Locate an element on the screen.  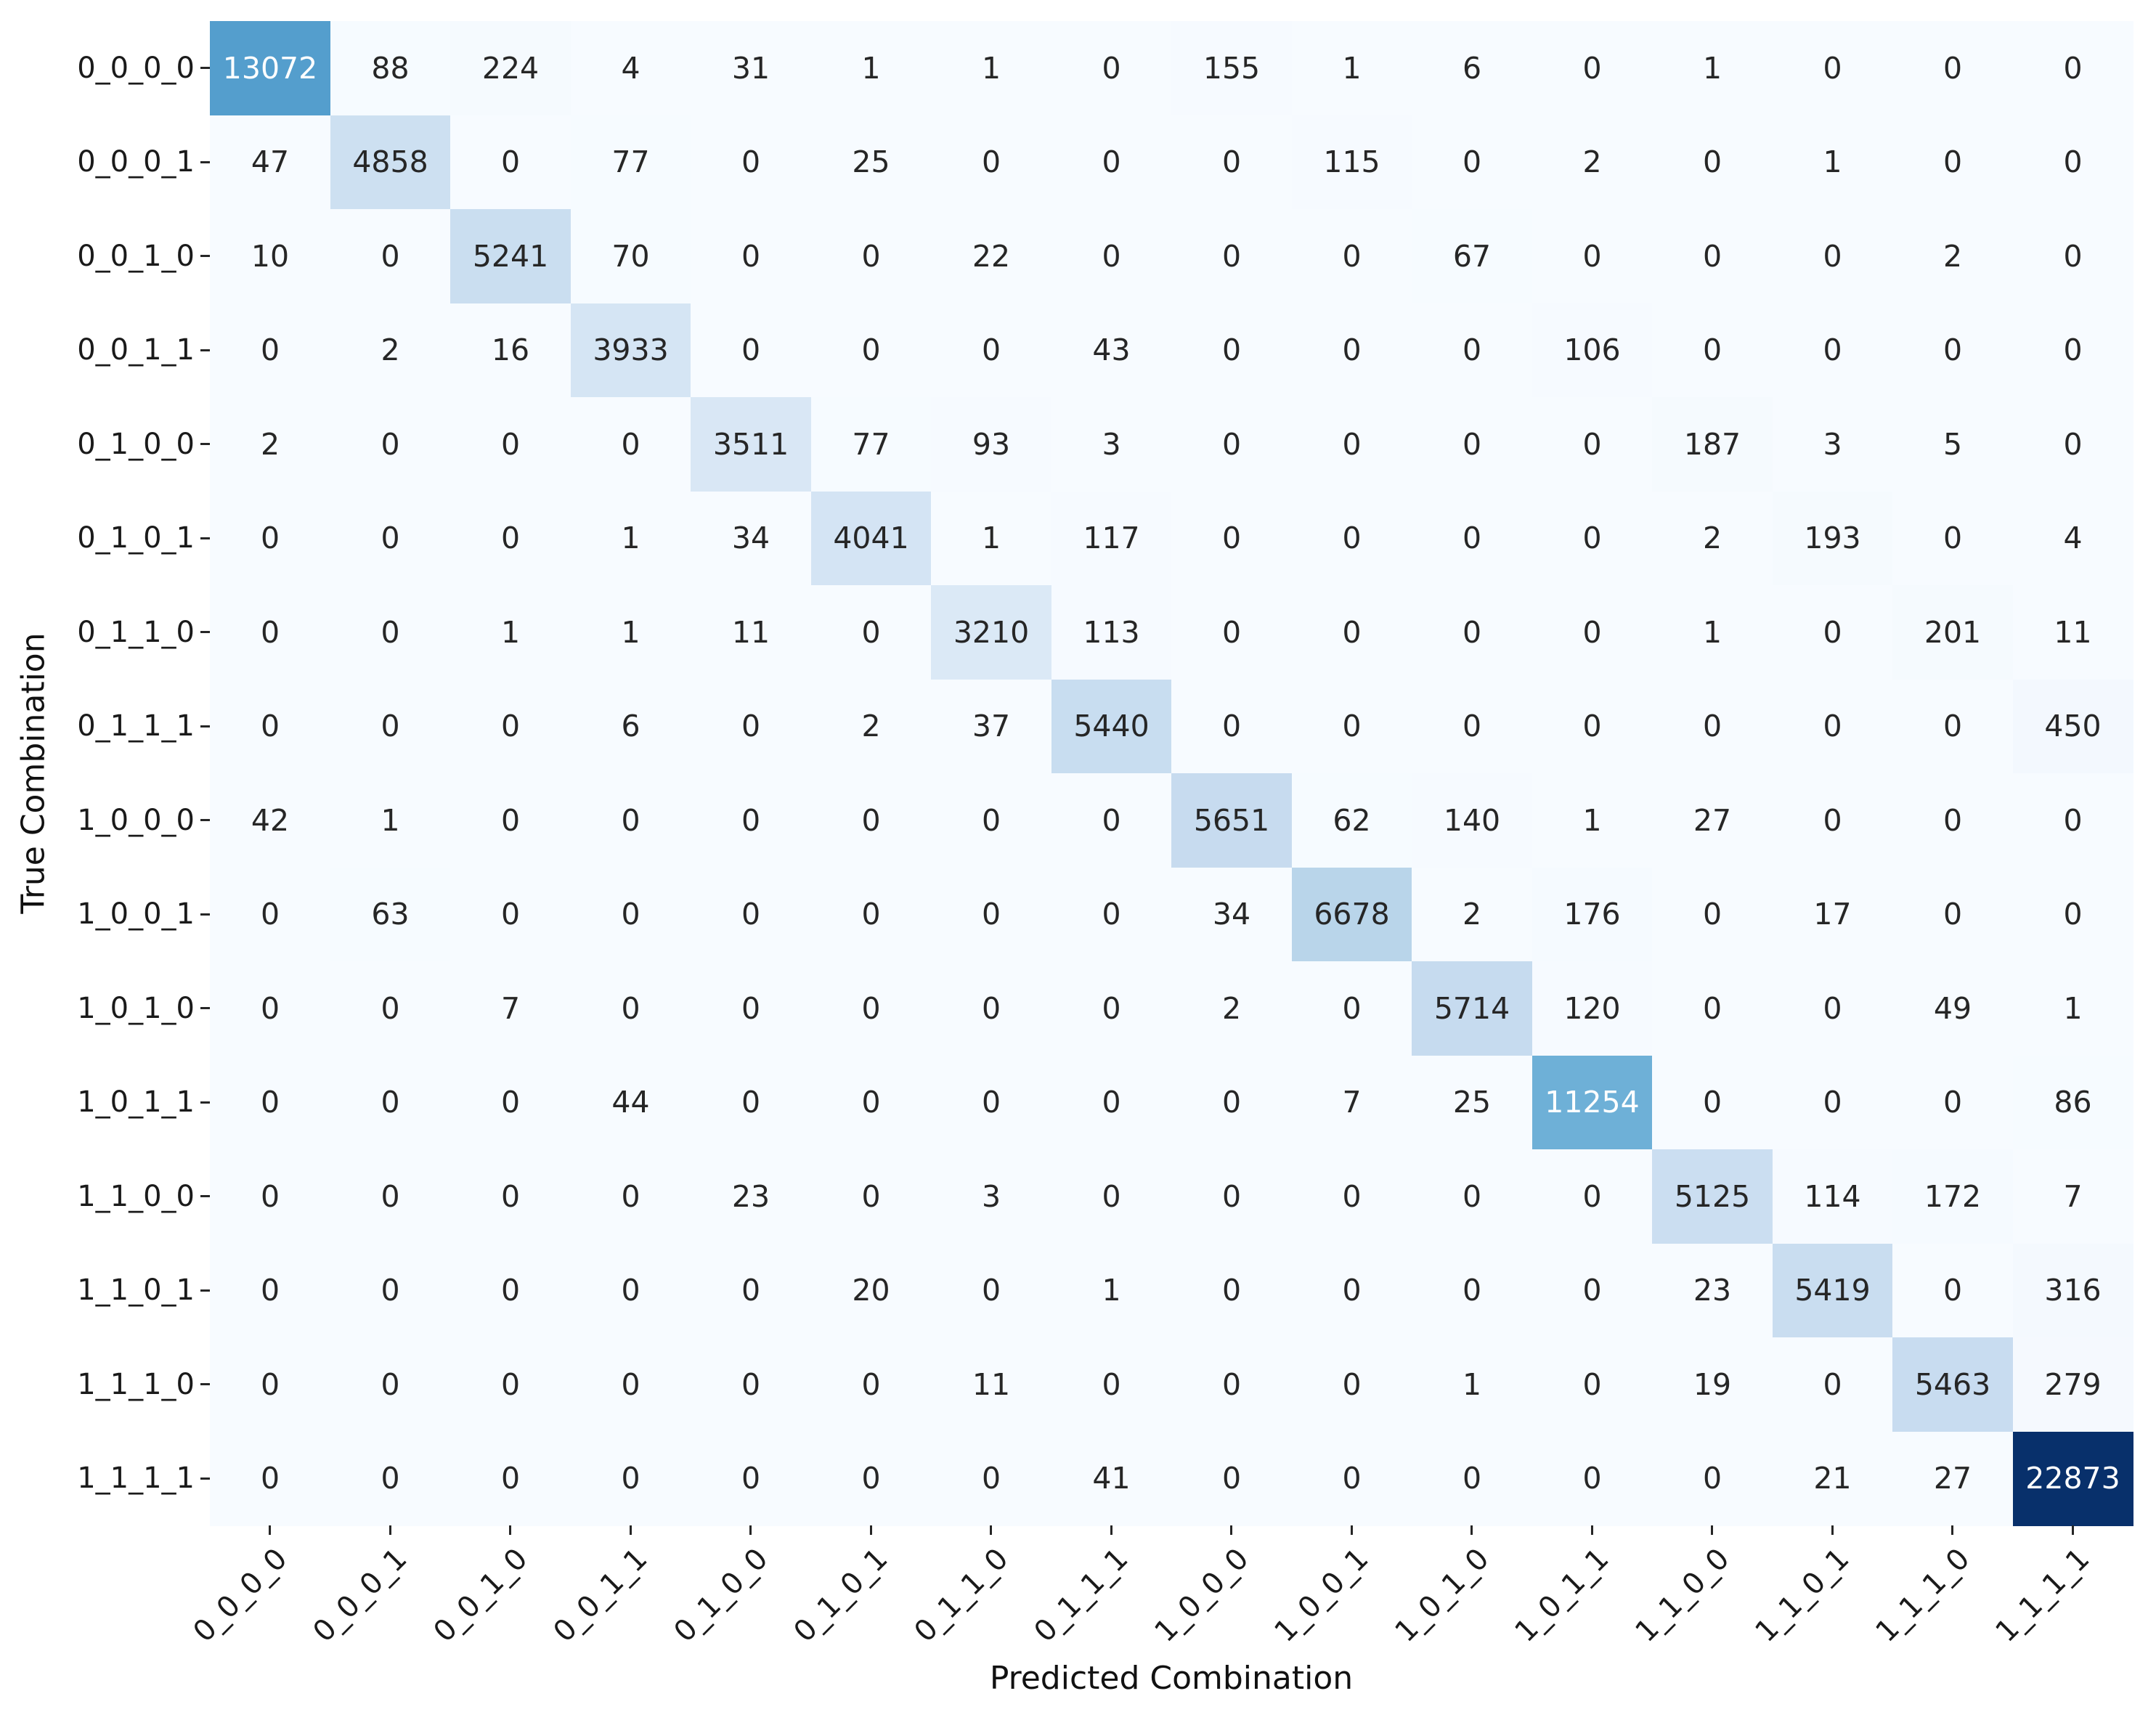
heatmap-cell: 316 is located at coordinates (2072, 1290).